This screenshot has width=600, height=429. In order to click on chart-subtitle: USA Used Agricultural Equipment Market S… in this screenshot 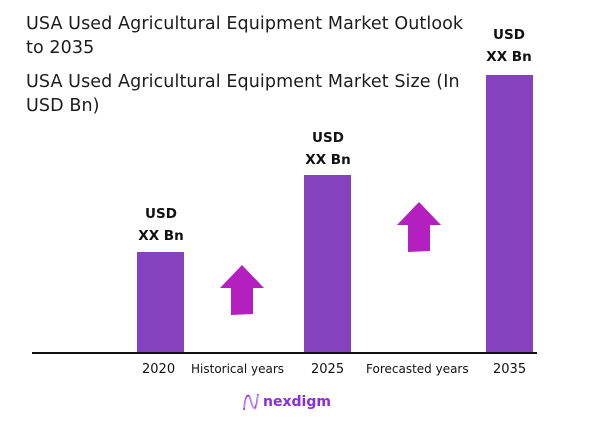, I will do `click(243, 94)`.